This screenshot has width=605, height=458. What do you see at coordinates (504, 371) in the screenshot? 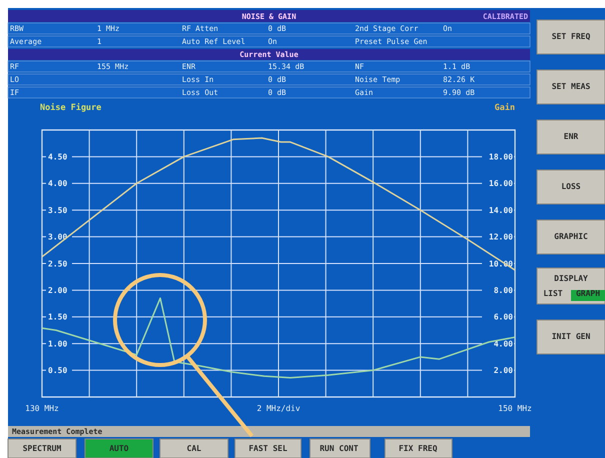
I see `y2-tick-label: 2.00` at bounding box center [504, 371].